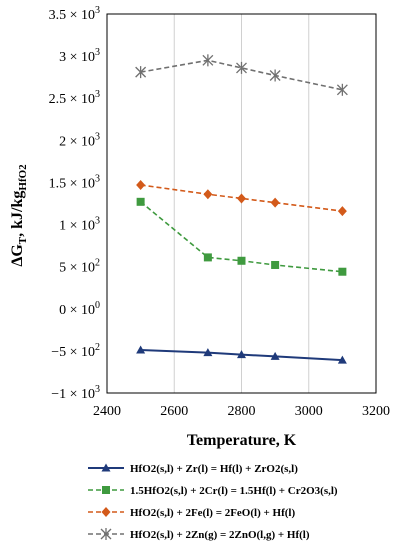 This screenshot has height=550, width=408. I want to click on legend-entry: HfO2(s,l) + 2Fe(l) = 2FeO(l) + Hf(l), so click(191, 513).